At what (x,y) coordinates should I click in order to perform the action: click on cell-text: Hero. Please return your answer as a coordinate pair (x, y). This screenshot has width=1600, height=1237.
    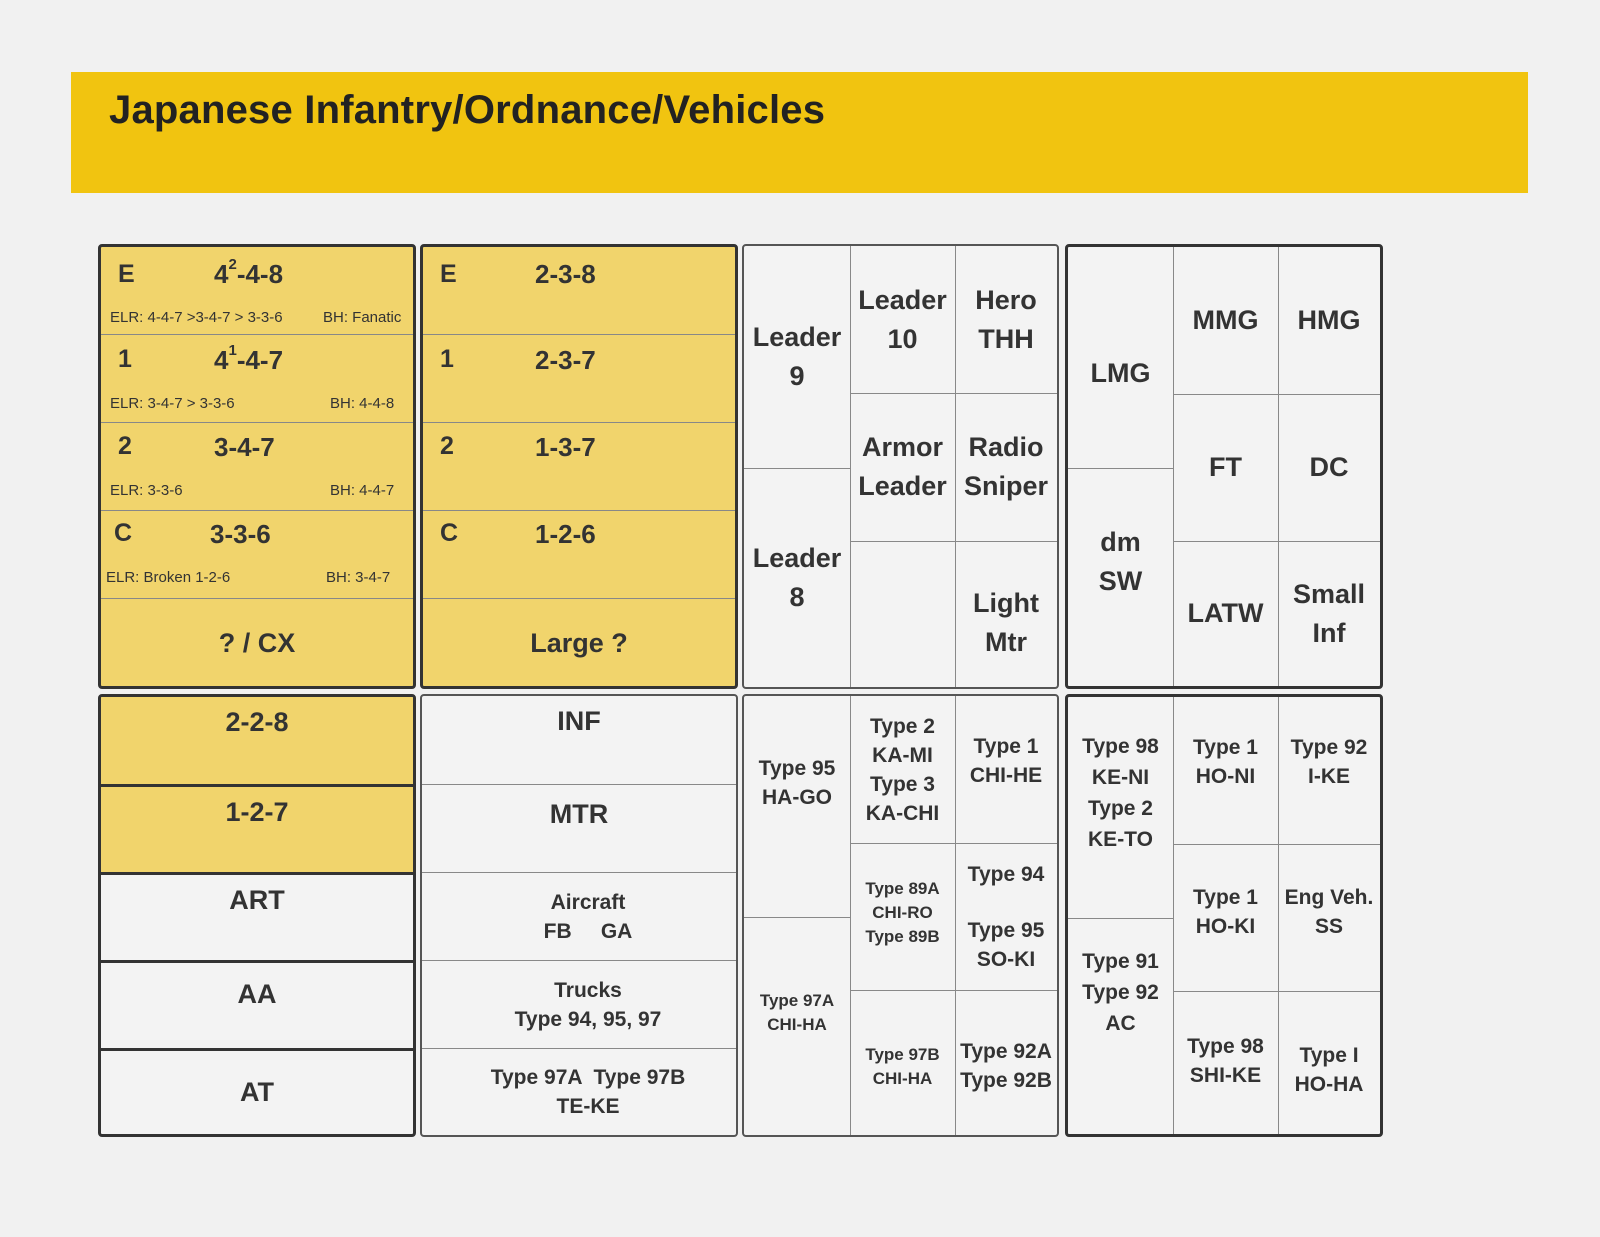
    Looking at the image, I should click on (1006, 299).